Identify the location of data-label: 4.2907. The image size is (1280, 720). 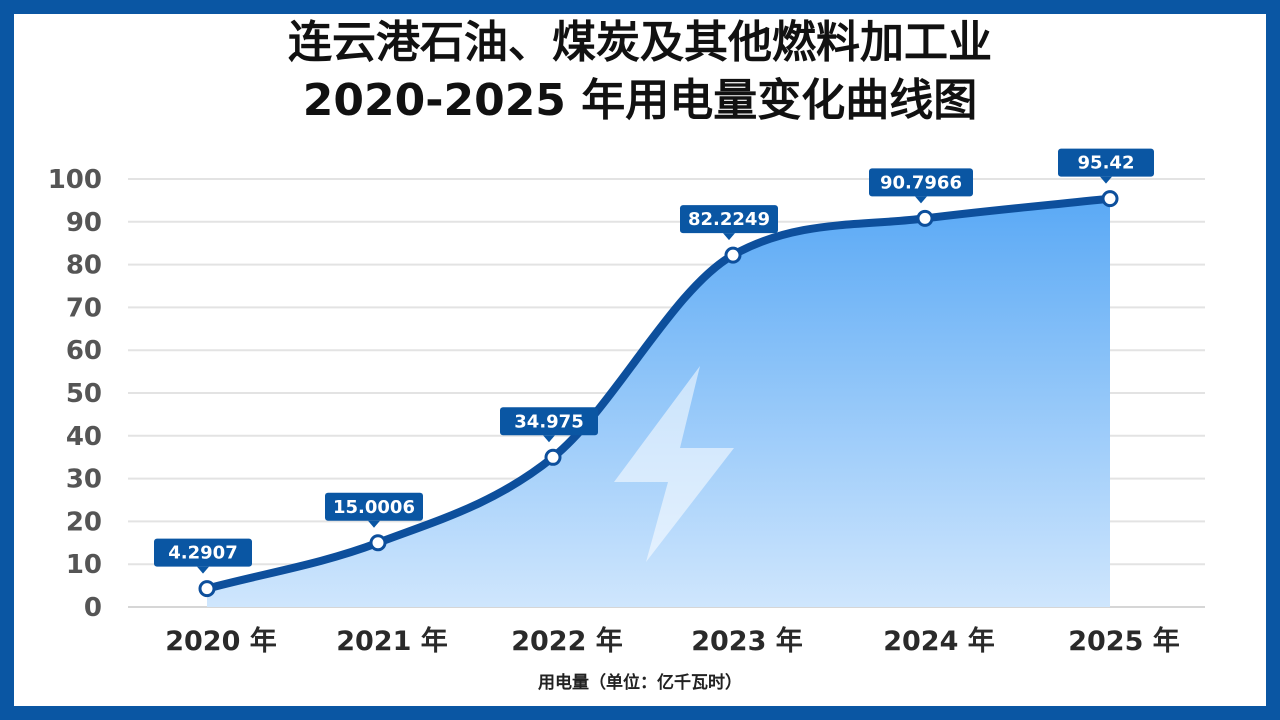
(203, 556).